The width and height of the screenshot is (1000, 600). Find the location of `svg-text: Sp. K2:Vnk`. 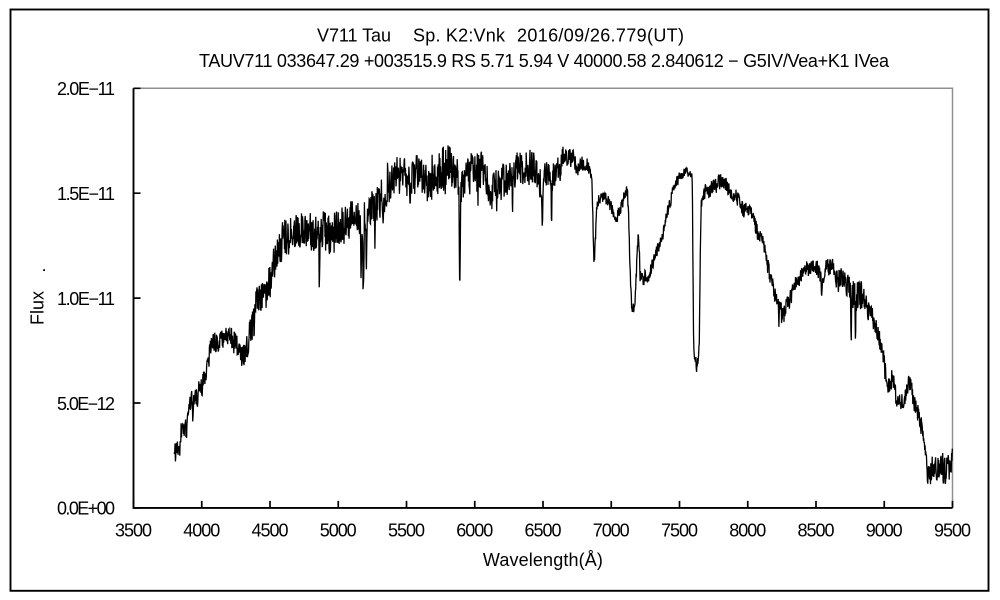

svg-text: Sp. K2:Vnk is located at coordinates (459, 36).